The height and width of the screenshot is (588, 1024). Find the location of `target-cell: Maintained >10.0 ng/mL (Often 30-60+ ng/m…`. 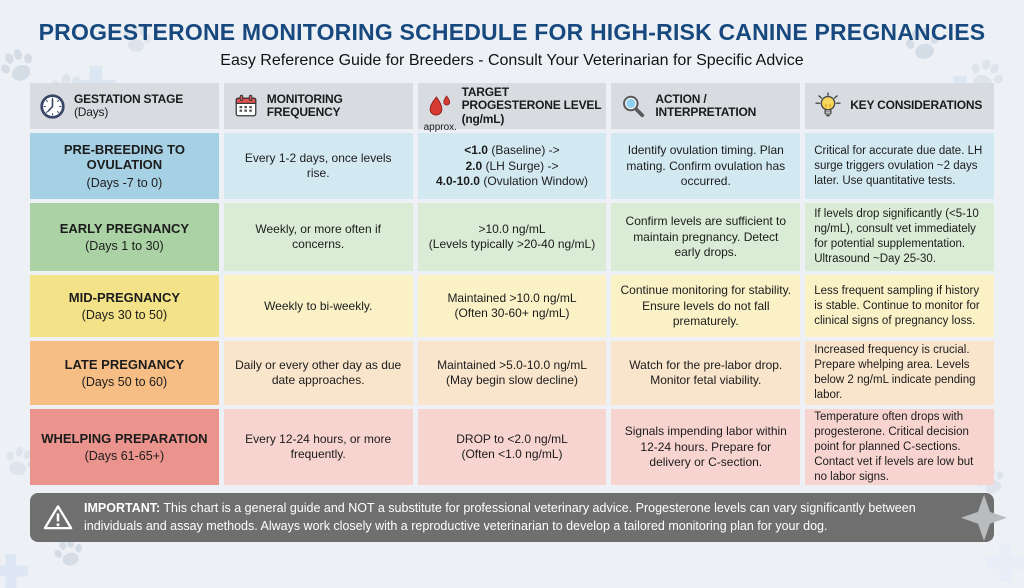

target-cell: Maintained >10.0 ng/mL (Often 30-60+ ng/m… is located at coordinates (512, 306).